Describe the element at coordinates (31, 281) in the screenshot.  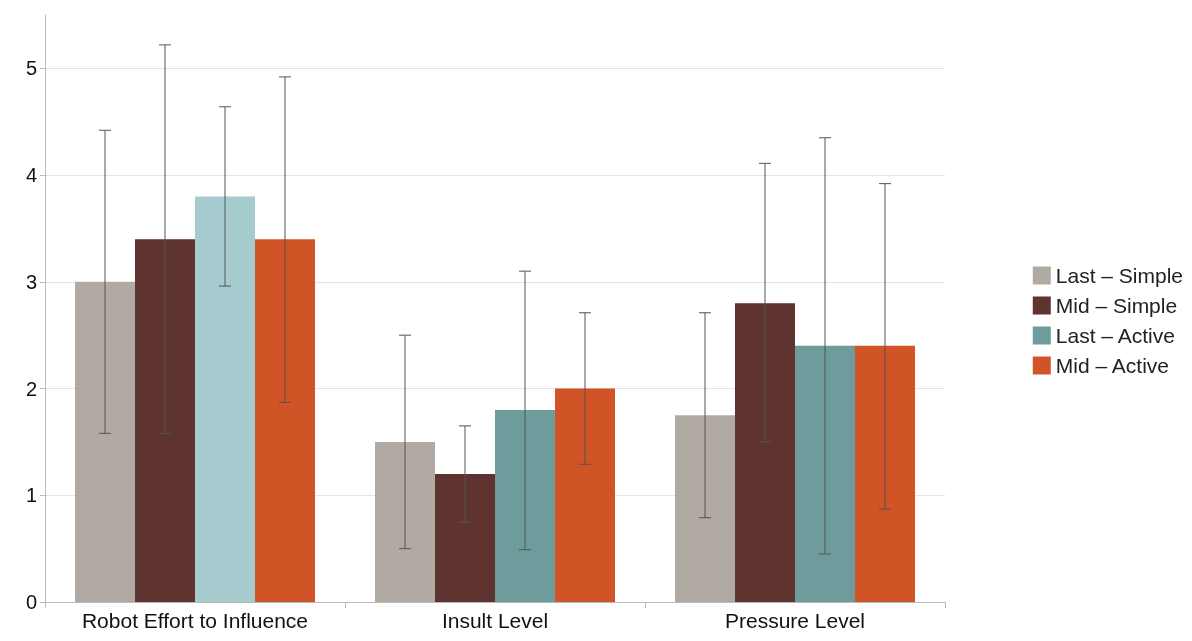
I see `y-tick-label: 3` at that location.